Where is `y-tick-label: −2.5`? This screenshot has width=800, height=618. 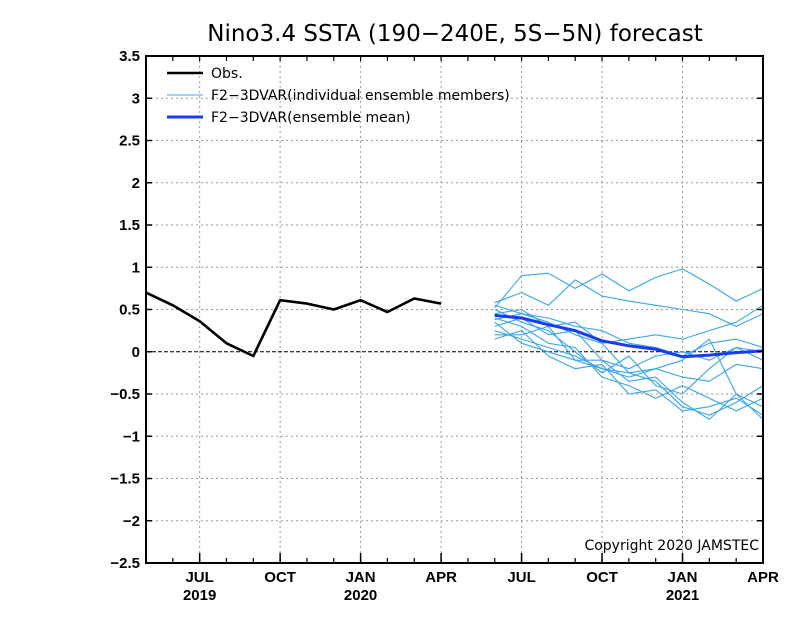 y-tick-label: −2.5 is located at coordinates (125, 563).